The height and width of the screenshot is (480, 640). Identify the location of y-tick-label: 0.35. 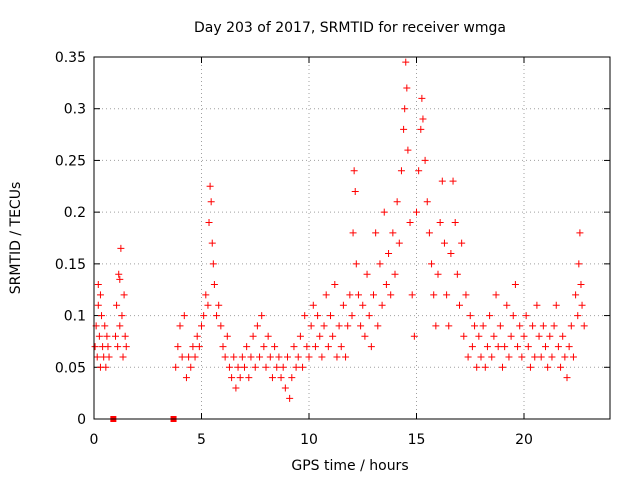
(70, 58).